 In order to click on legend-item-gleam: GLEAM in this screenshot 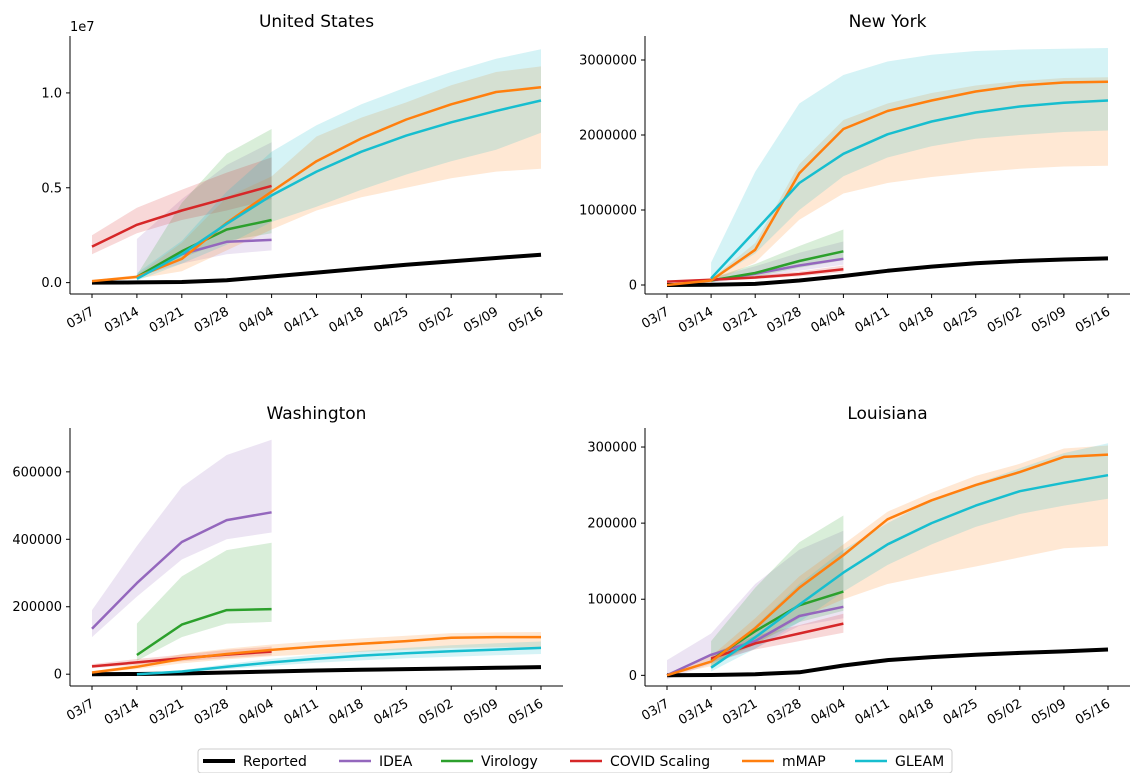, I will do `click(899, 762)`.